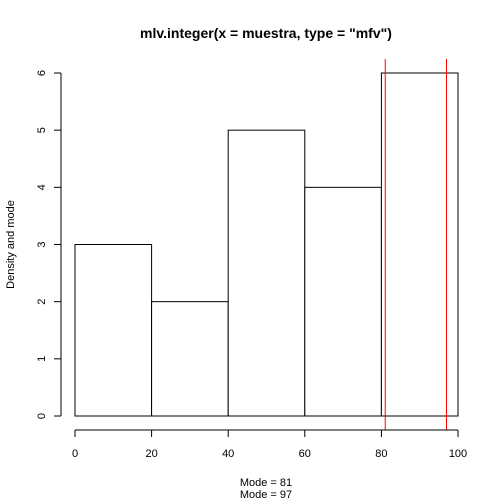 This screenshot has width=504, height=504. Describe the element at coordinates (49, 244) in the screenshot. I see `y-axis: 0 1 2 3 4 5 6` at that location.